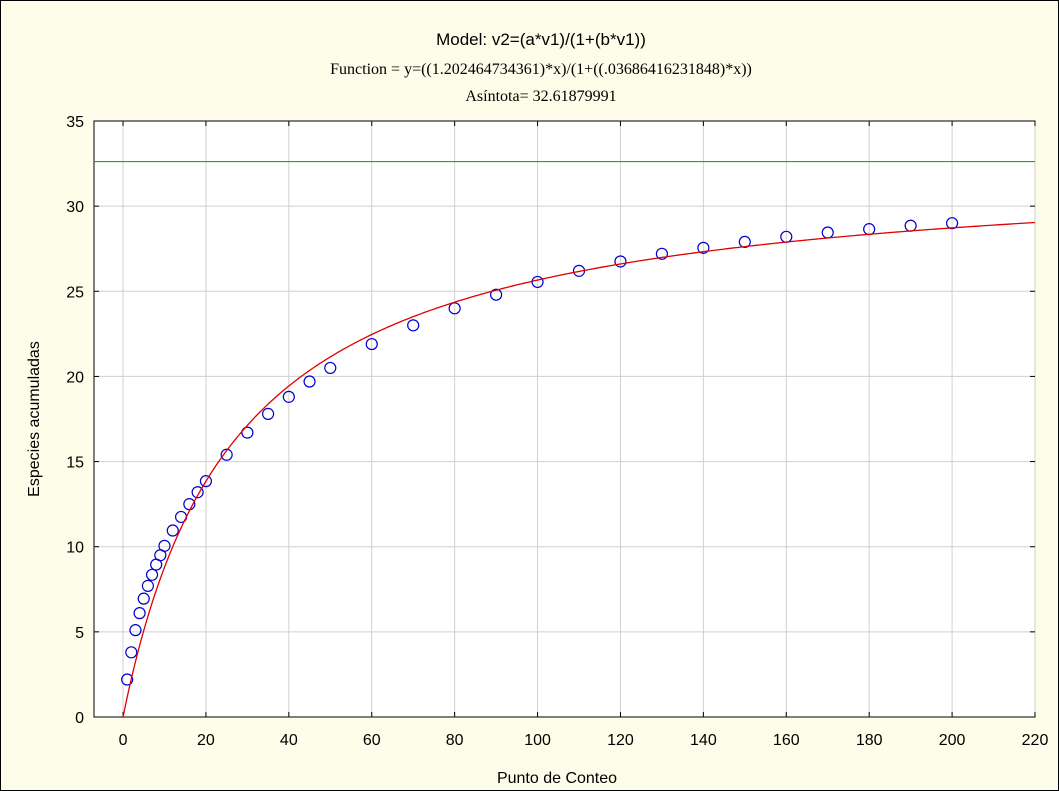 Image resolution: width=1059 pixels, height=791 pixels. I want to click on x-tick-label: 220, so click(1035, 740).